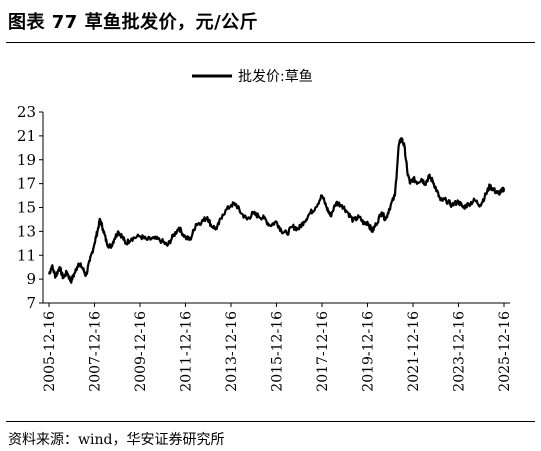 This screenshot has width=541, height=451. I want to click on x-tick-label: 2005-12-16, so click(50, 351).